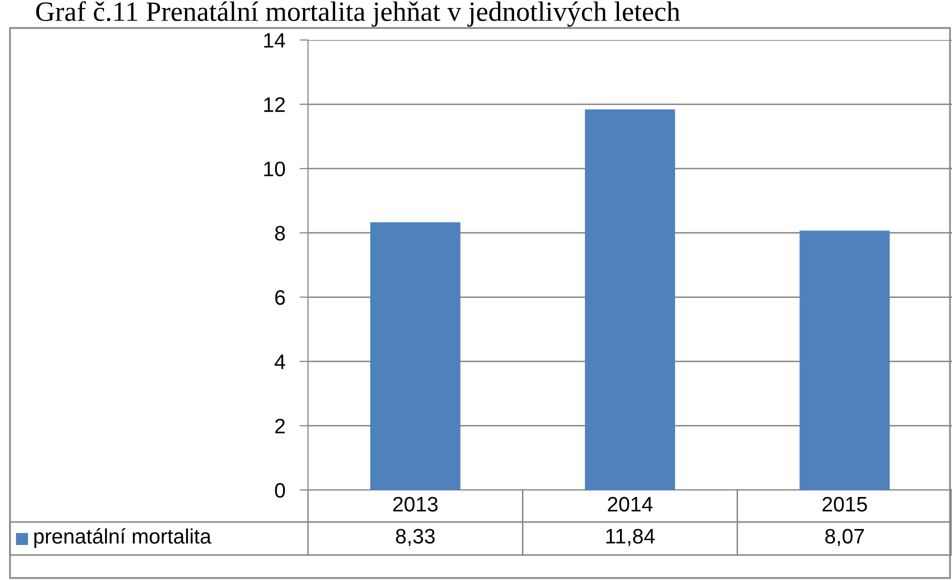 The image size is (952, 580). What do you see at coordinates (358, 14) in the screenshot?
I see `chart-title: Graf č.11 Prenatální mortalita jehňat v jednotlivých letech` at bounding box center [358, 14].